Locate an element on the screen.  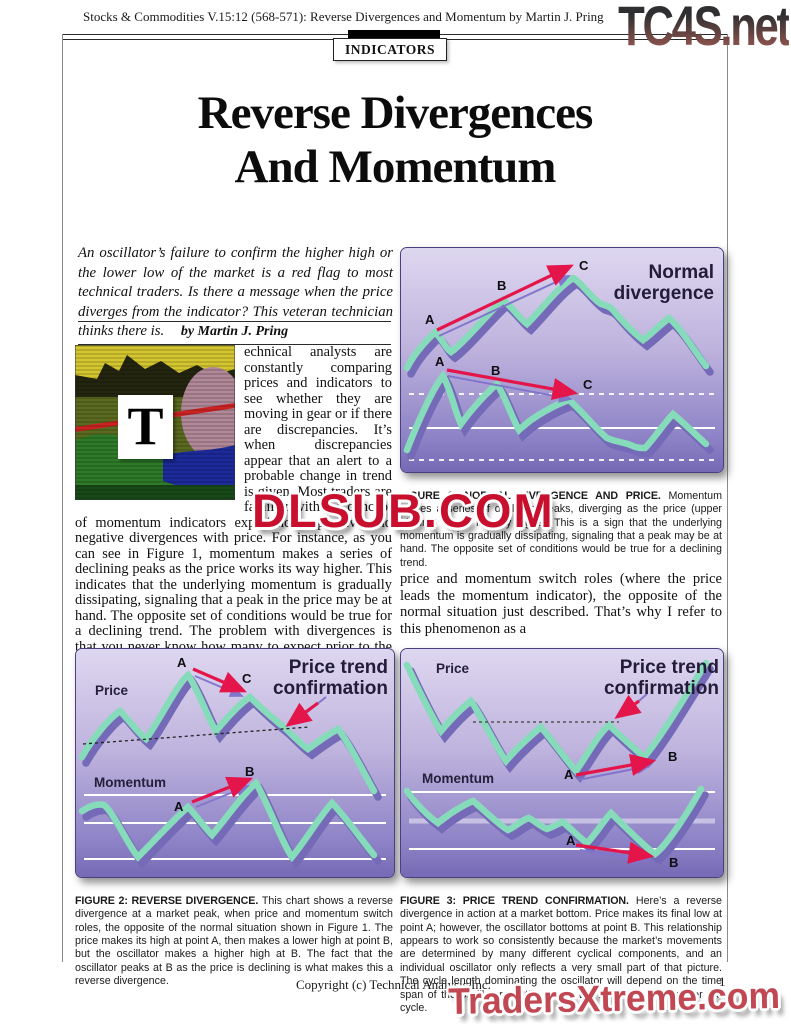
section-black-bar is located at coordinates (394, 34).